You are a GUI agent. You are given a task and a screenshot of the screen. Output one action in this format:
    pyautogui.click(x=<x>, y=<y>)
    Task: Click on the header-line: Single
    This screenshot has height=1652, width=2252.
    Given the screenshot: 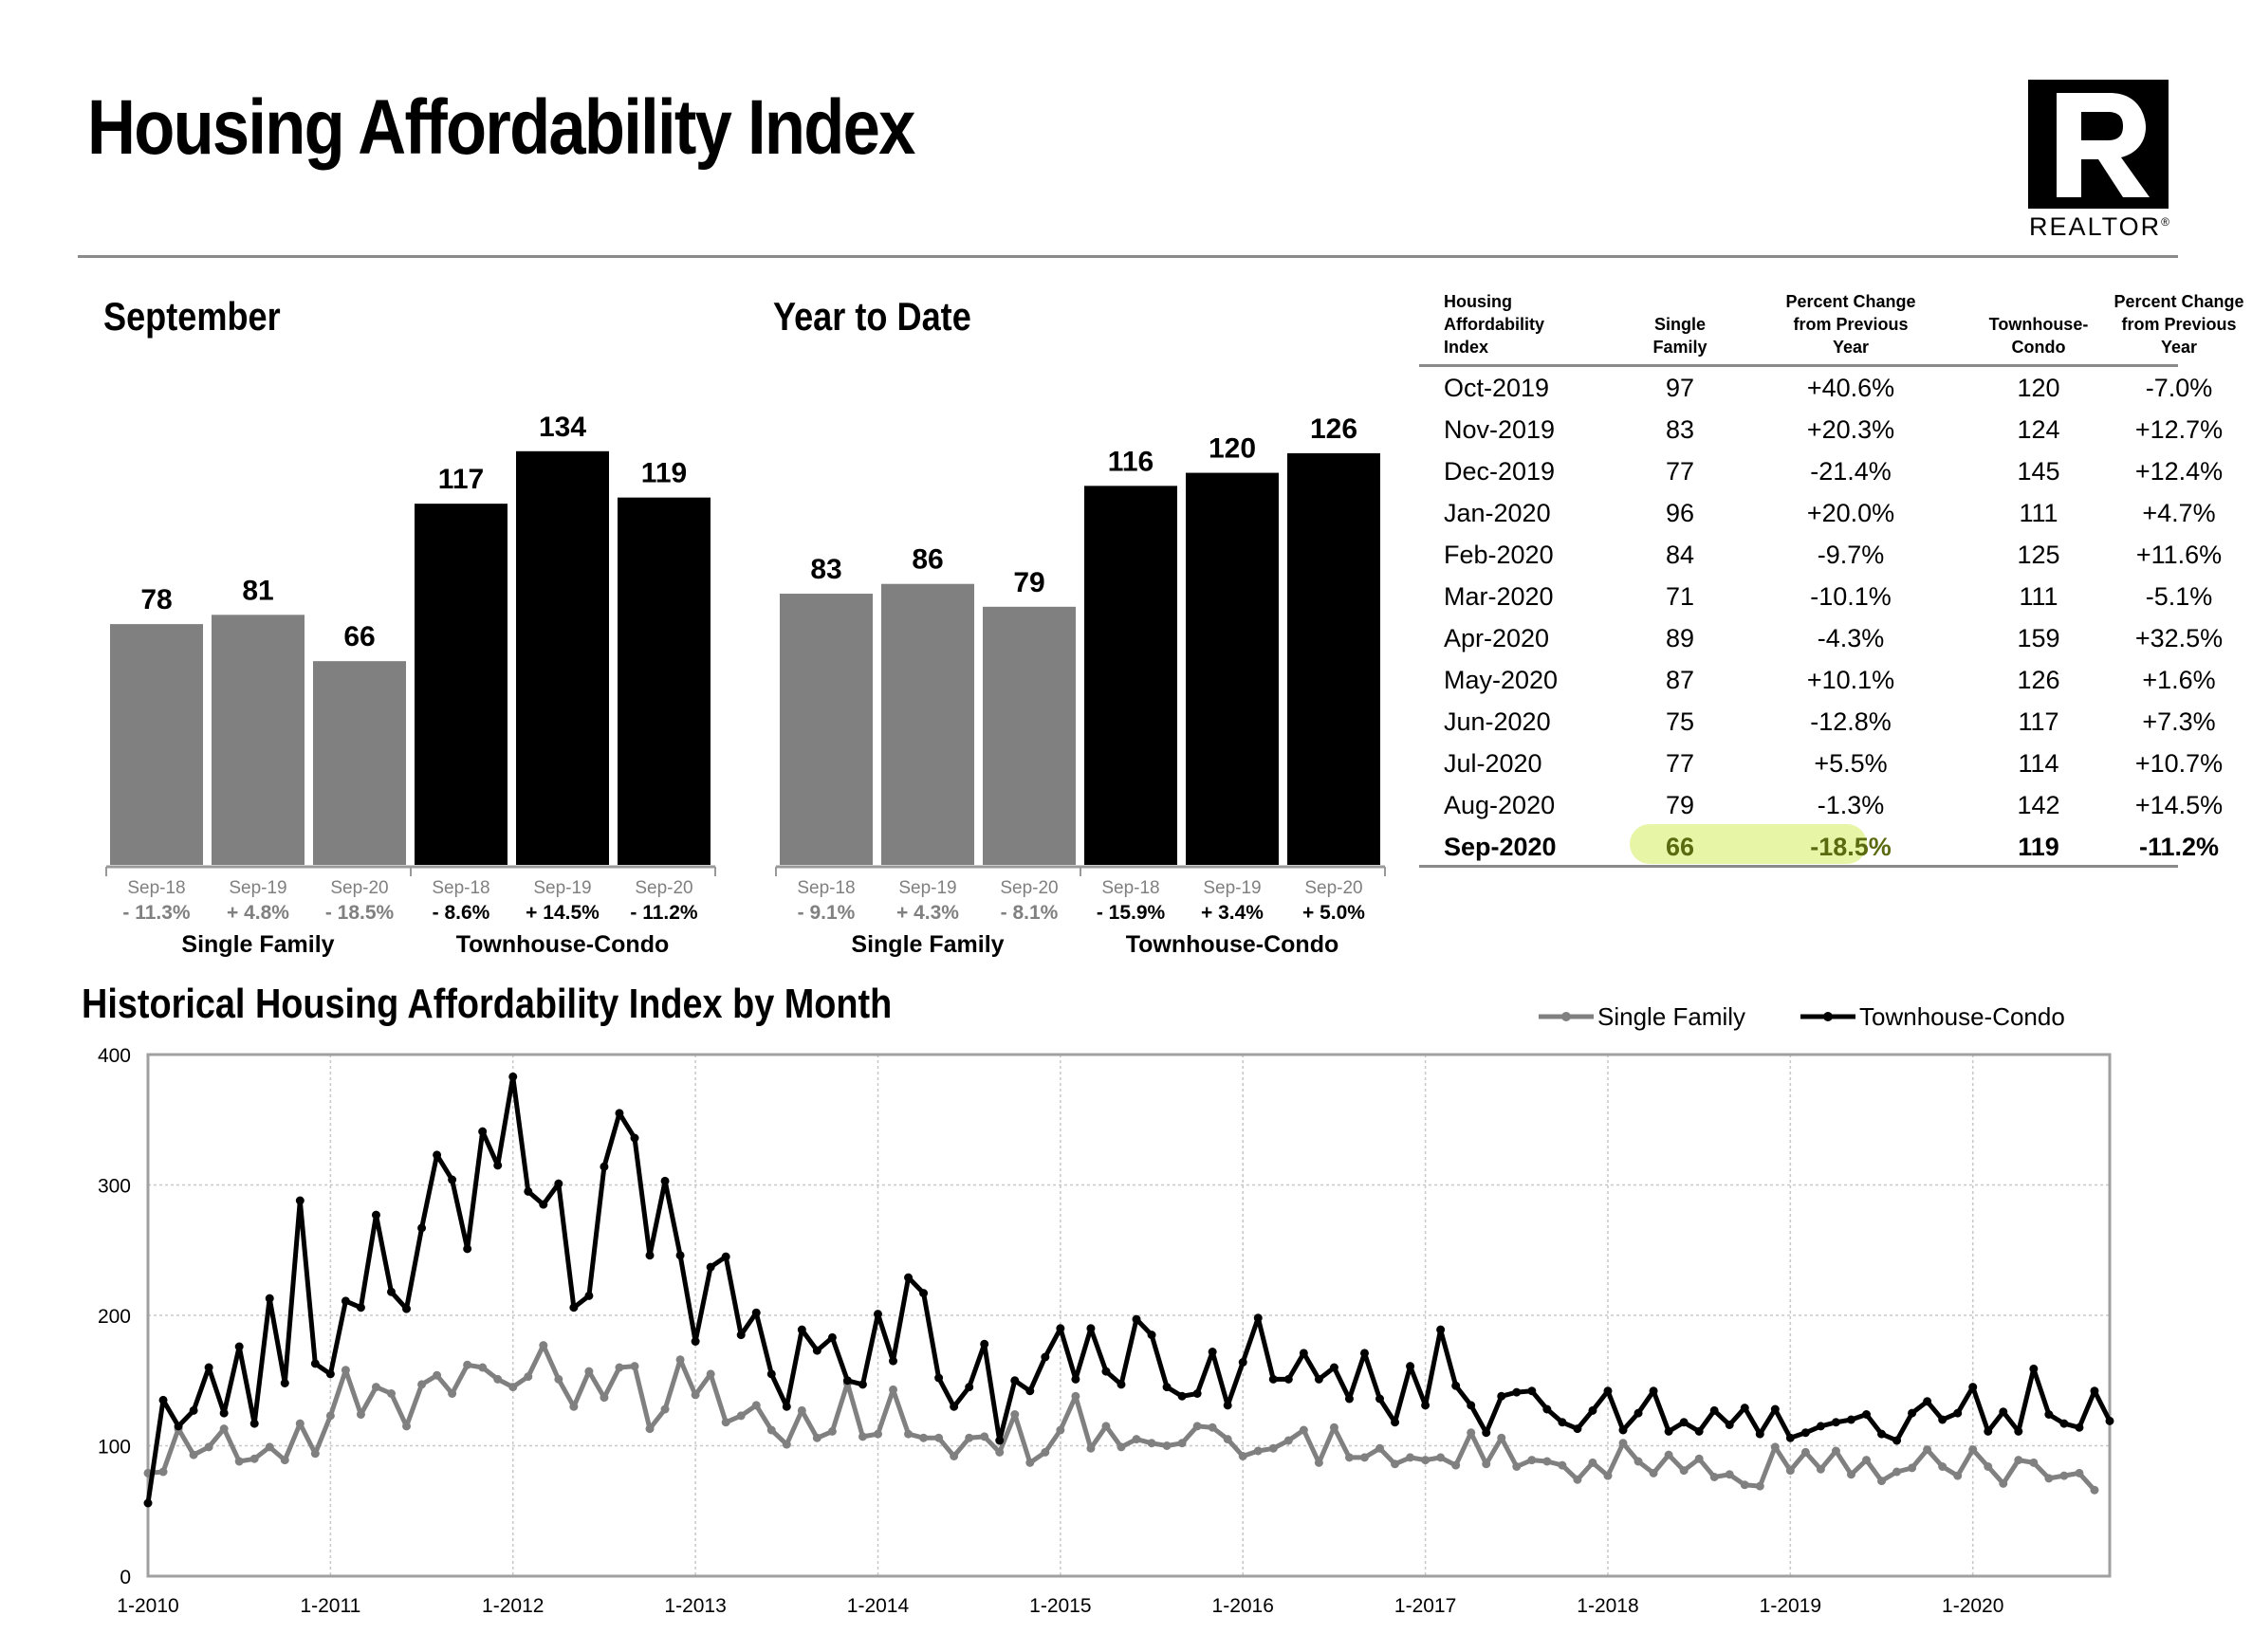 What is the action you would take?
    pyautogui.click(x=1679, y=324)
    